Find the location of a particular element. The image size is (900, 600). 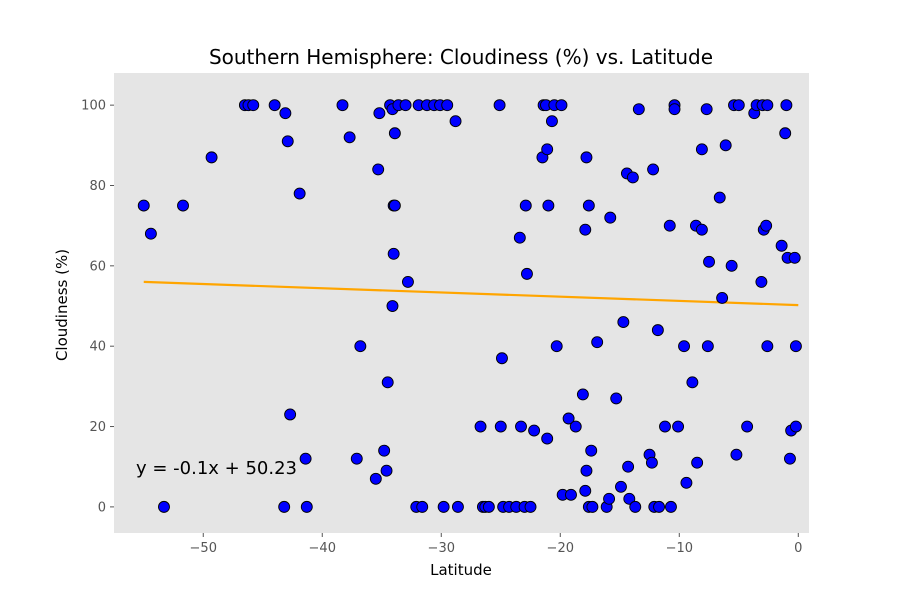

x-tick-label: −40 is located at coordinates (322, 548).